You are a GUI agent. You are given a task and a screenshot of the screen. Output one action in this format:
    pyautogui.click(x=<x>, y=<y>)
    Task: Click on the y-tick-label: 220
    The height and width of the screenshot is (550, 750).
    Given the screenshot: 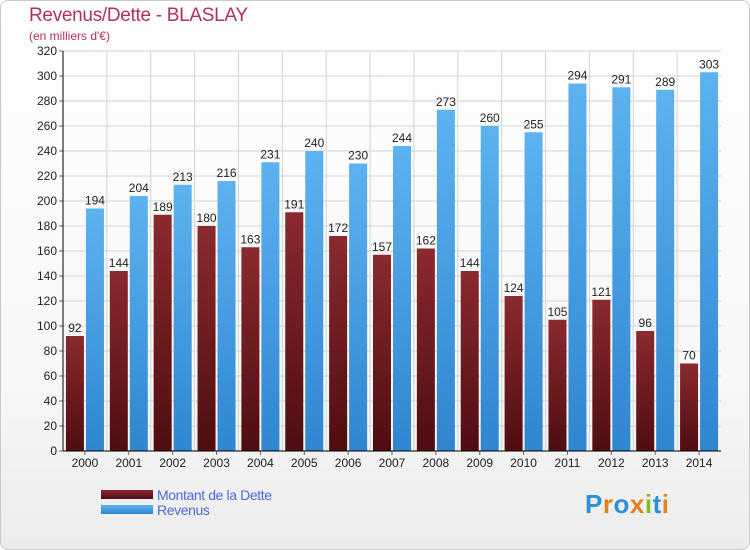 What is the action you would take?
    pyautogui.click(x=47, y=176)
    